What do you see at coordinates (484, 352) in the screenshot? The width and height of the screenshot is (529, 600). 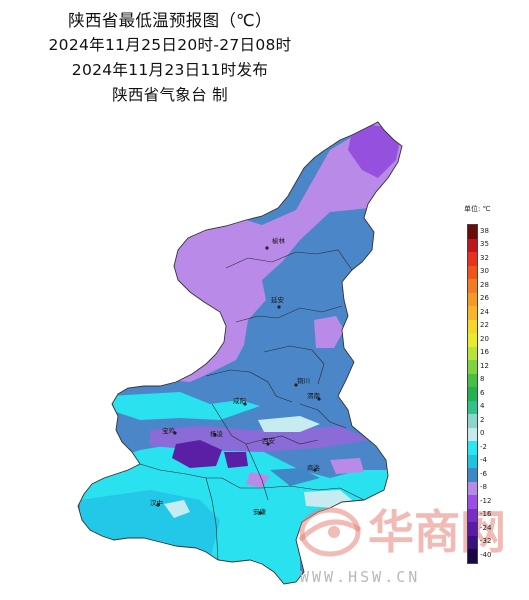 I see `legend-label: 16` at bounding box center [484, 352].